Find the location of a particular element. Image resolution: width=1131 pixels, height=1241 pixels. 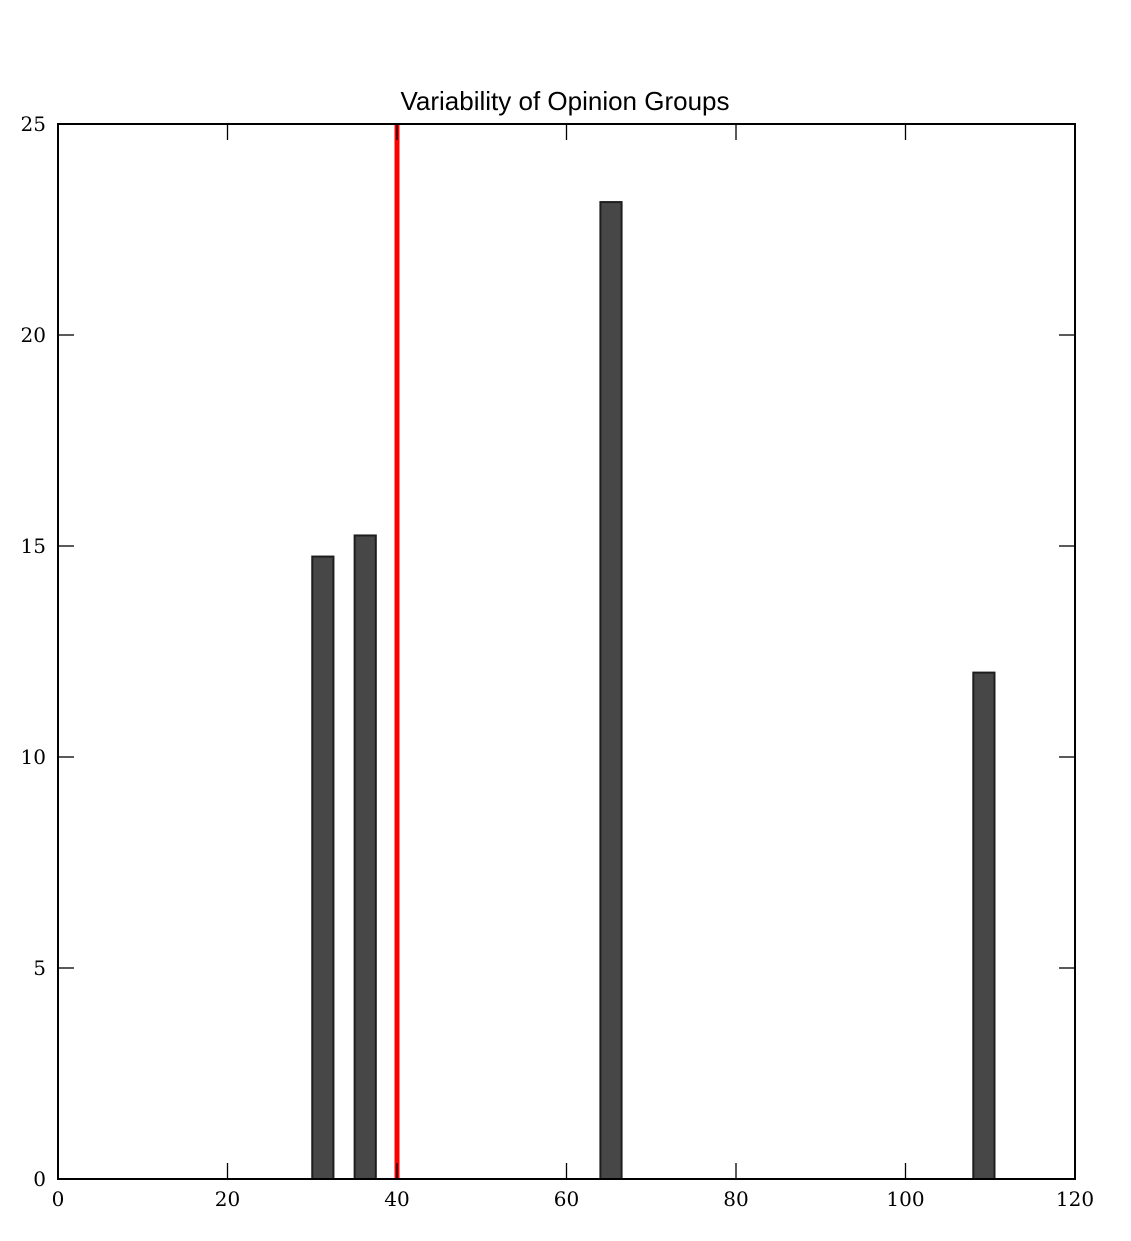

x-tick-label-3: 60 is located at coordinates (566, 1199).